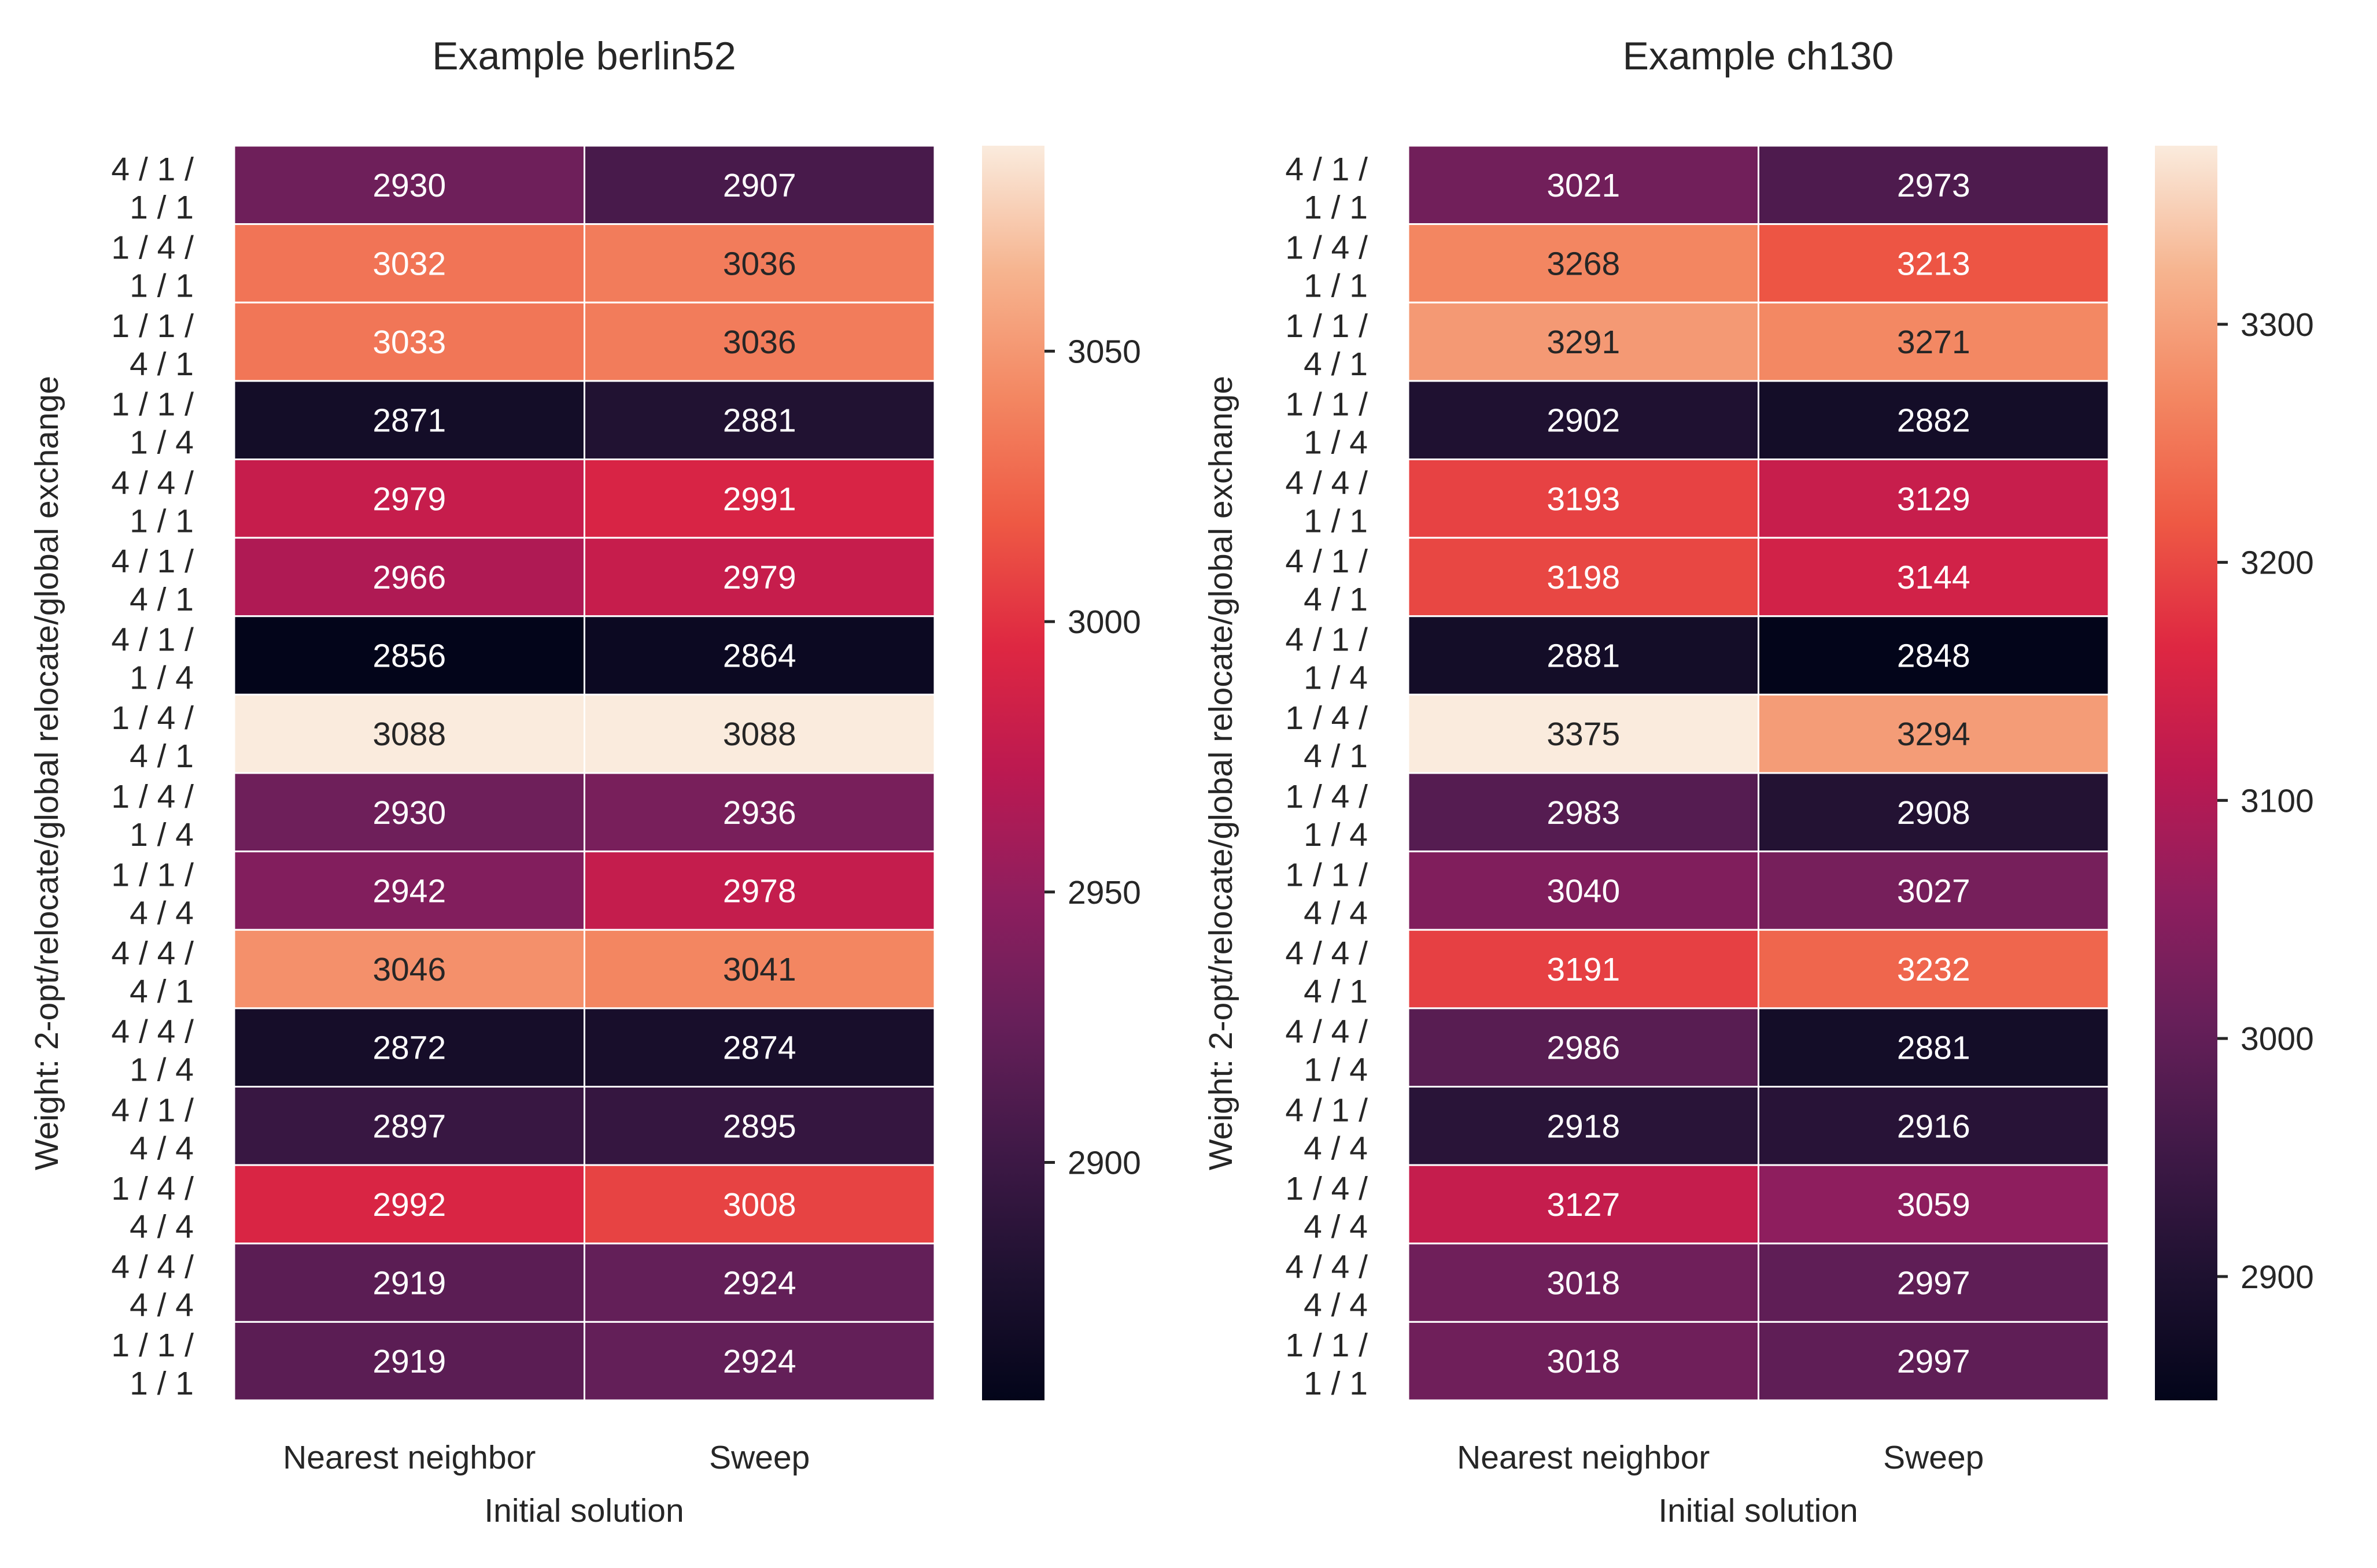 The height and width of the screenshot is (1568, 2377). Describe the element at coordinates (2277, 325) in the screenshot. I see `colorbar-tick-label: 3300` at that location.